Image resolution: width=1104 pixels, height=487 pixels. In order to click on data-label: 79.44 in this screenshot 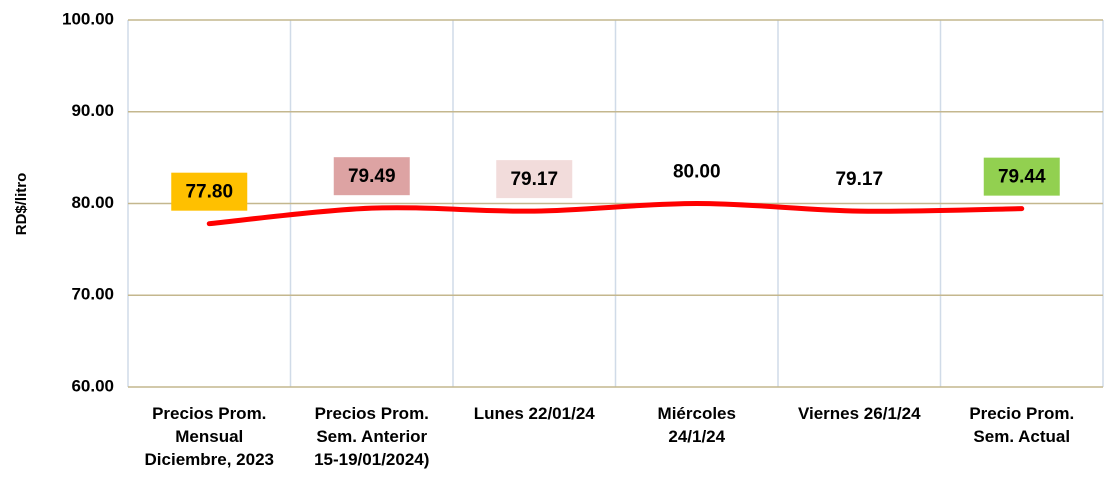, I will do `click(1022, 177)`.